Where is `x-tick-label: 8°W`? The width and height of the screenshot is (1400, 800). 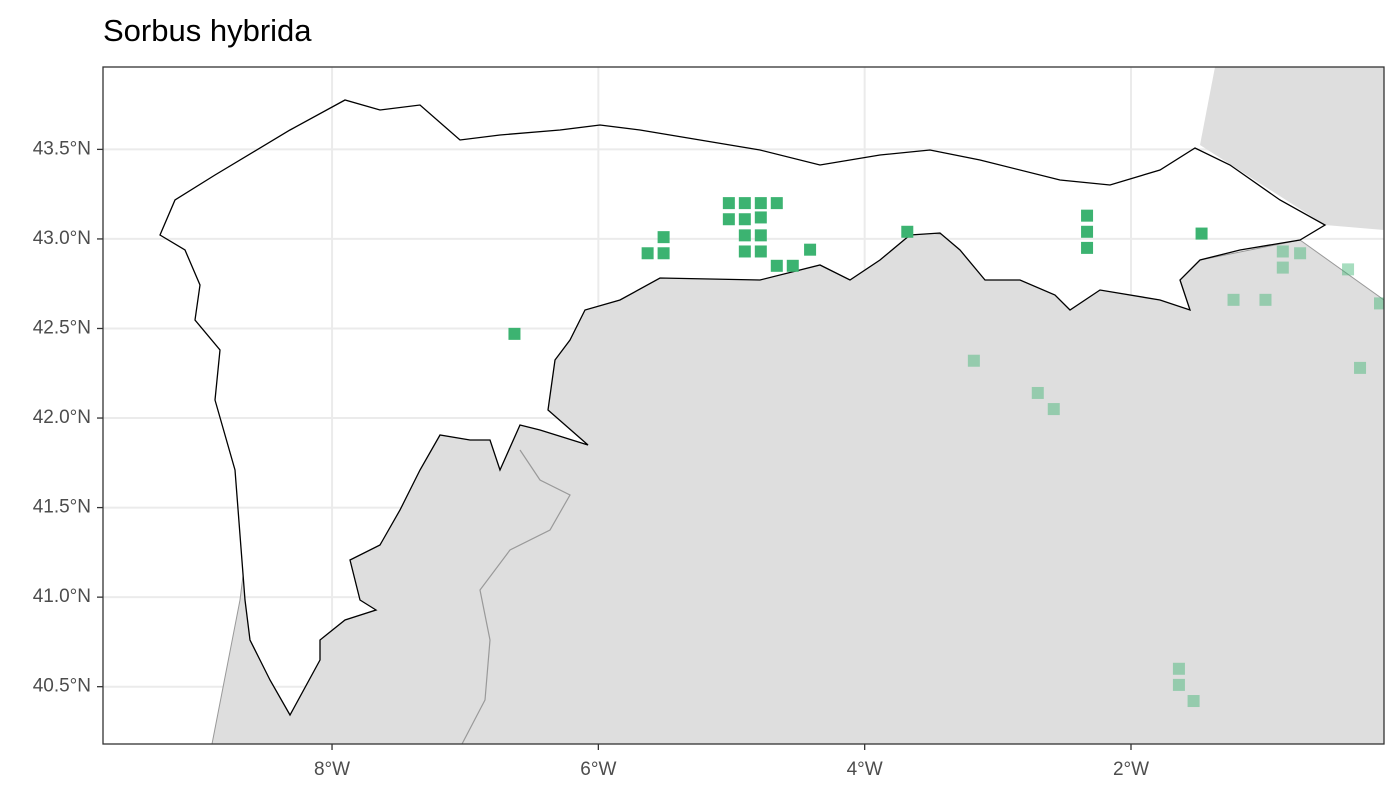
x-tick-label: 8°W is located at coordinates (332, 769).